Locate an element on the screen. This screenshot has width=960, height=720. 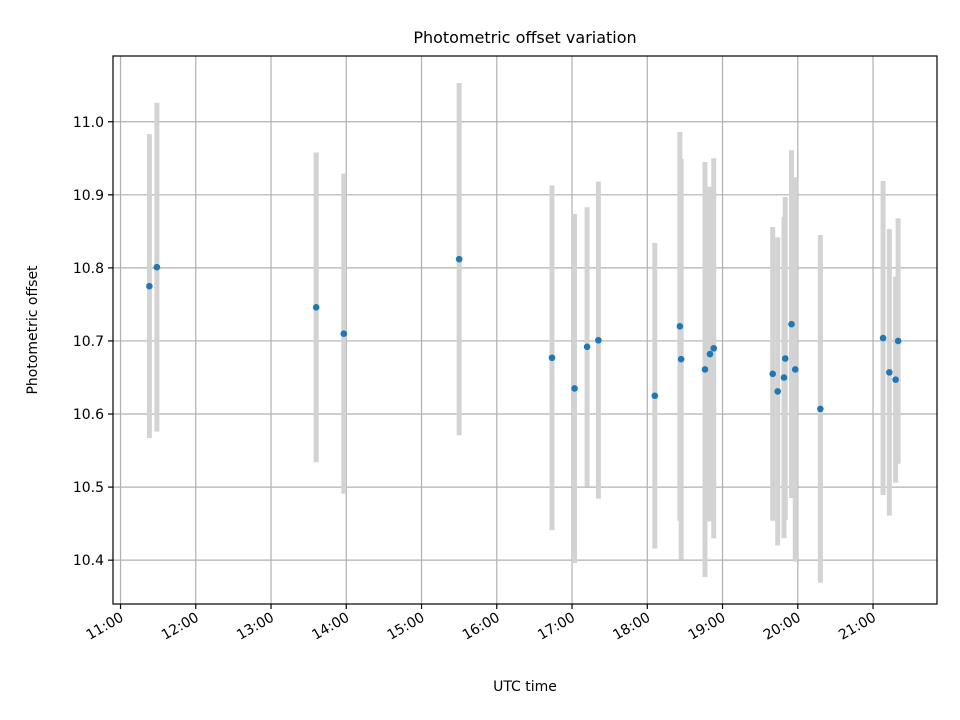
chart-title: Photometric offset variation is located at coordinates (524, 37).